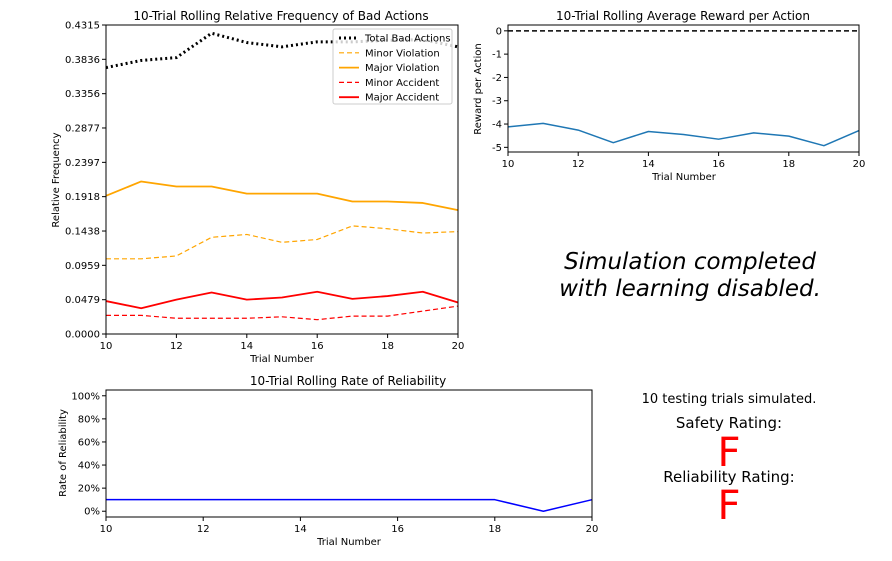  Describe the element at coordinates (402, 98) in the screenshot. I see `legend-entry-label: Major Accident` at that location.